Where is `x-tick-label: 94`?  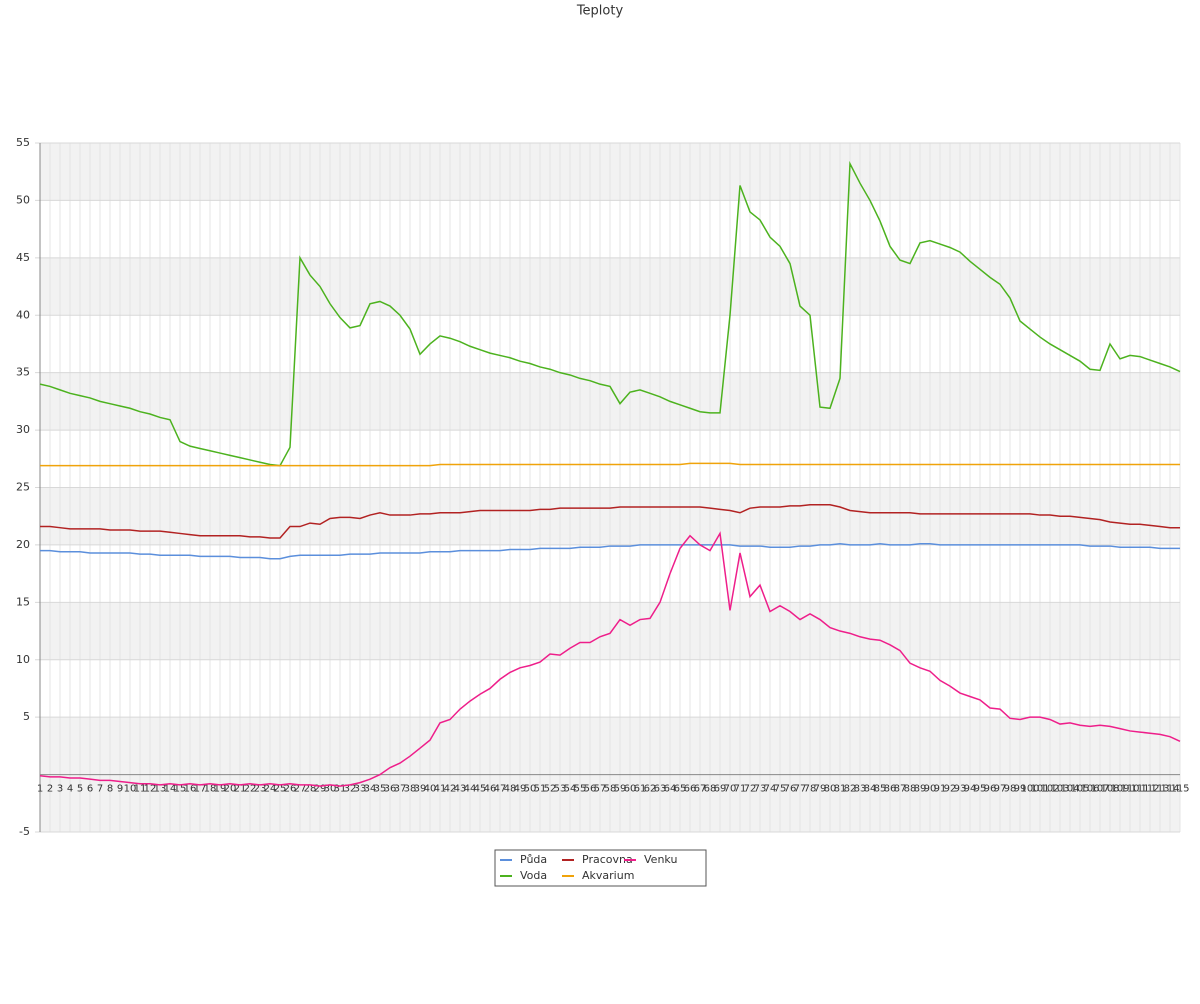 x-tick-label: 94 is located at coordinates (970, 789).